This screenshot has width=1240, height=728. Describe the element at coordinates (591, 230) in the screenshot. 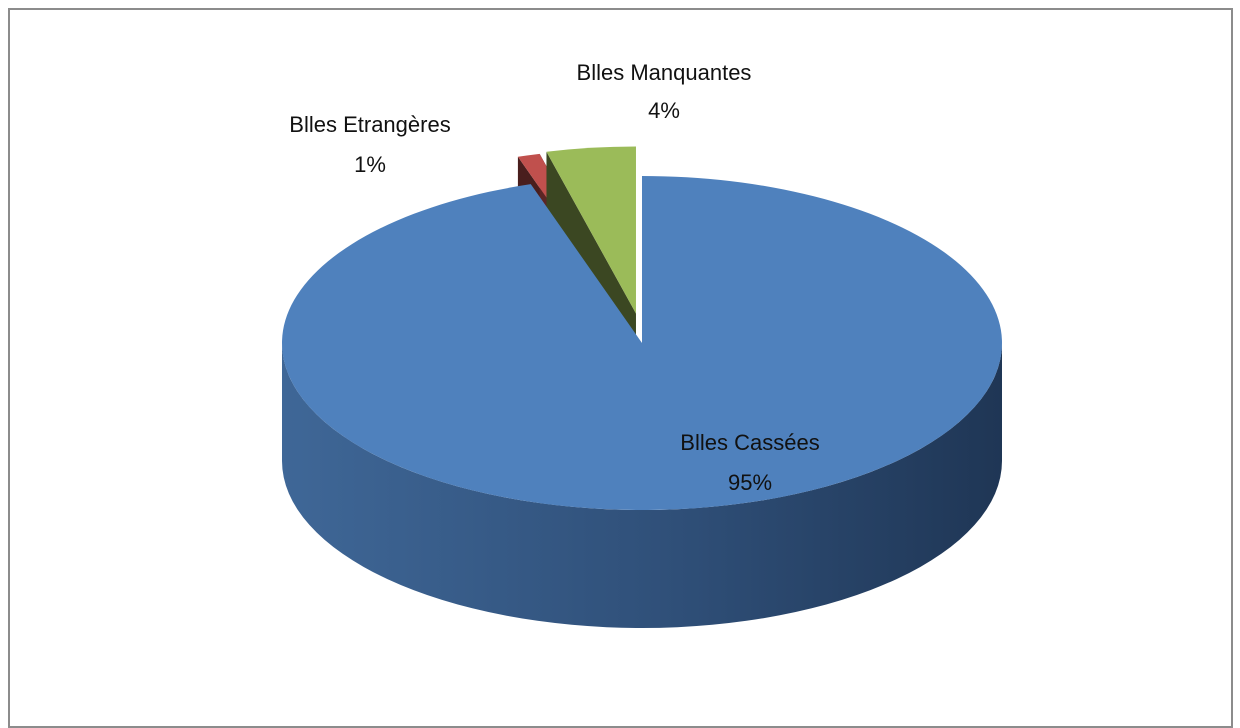

I see `slice-top-blles-manquantes` at that location.